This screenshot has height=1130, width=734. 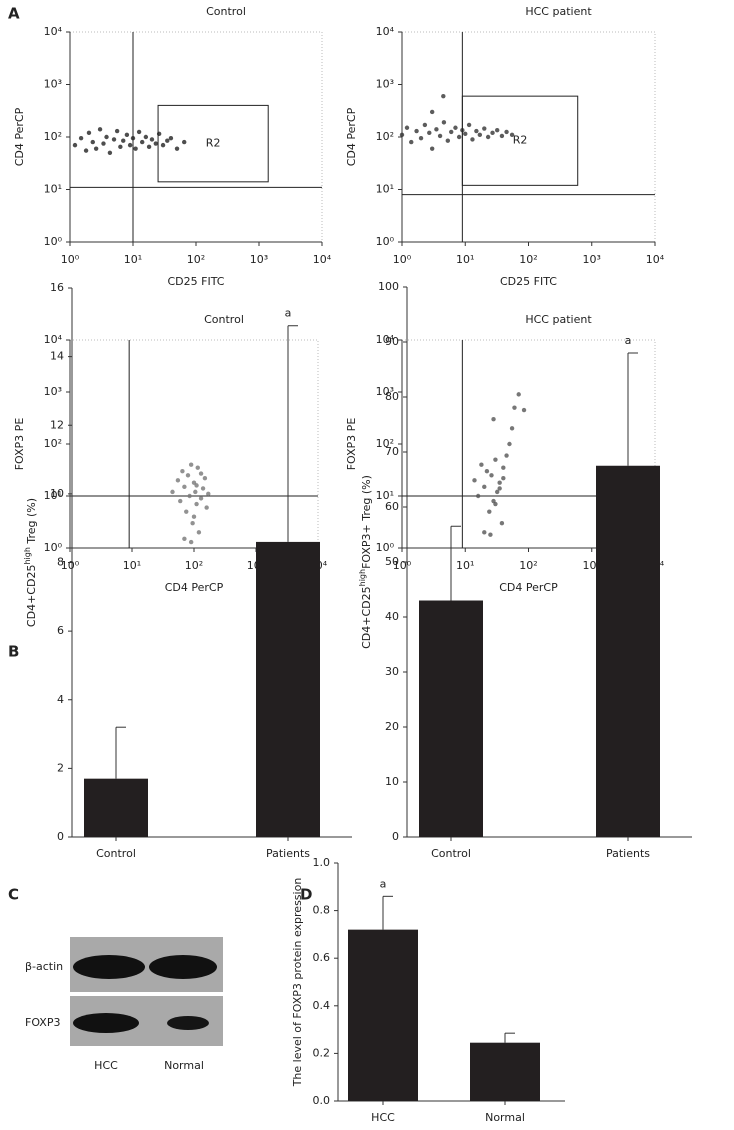 I want to click on x-tick-label: 10², so click(x=528, y=565).